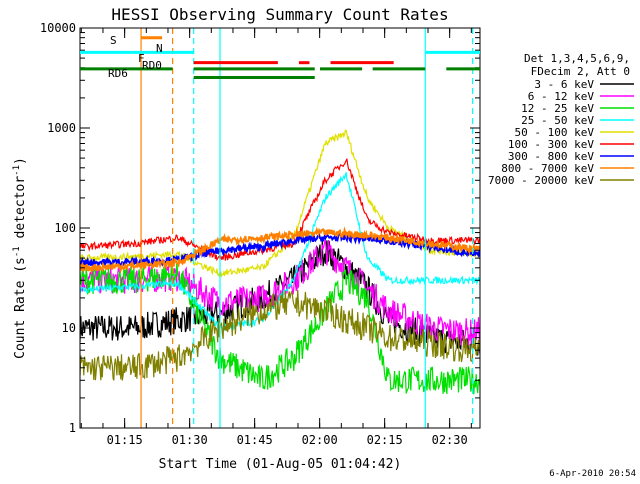  What do you see at coordinates (541, 180) in the screenshot?
I see `legend-label-8: 7000 - 20000 keV` at bounding box center [541, 180].